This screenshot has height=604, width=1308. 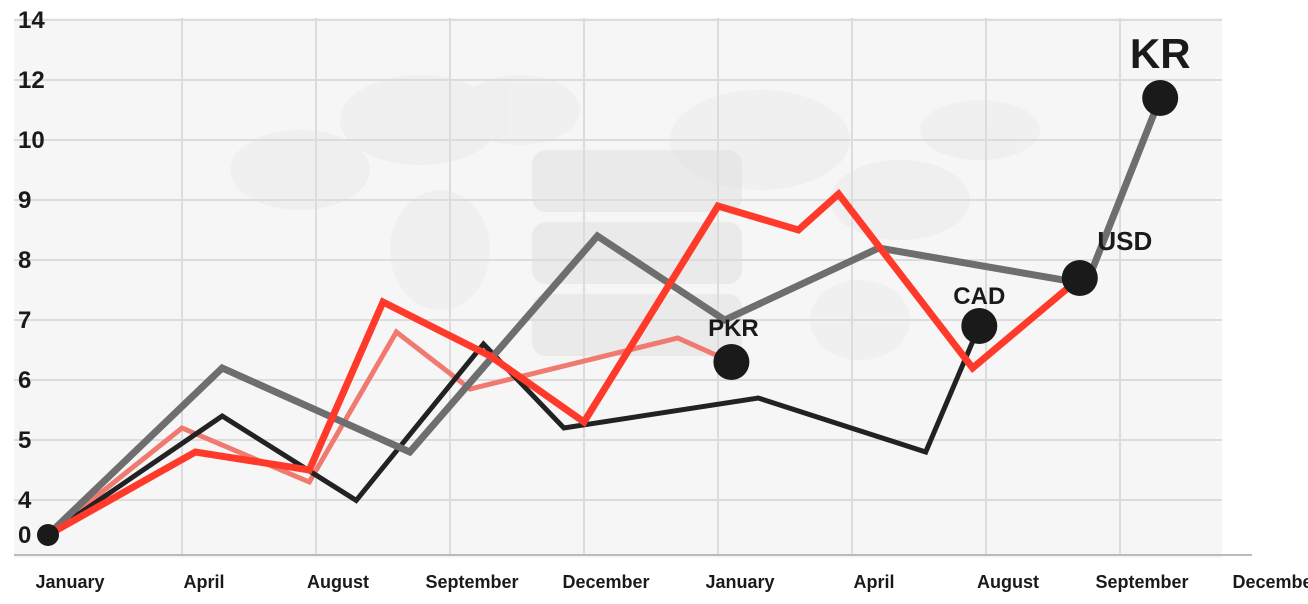 What do you see at coordinates (24, 260) in the screenshot?
I see `y-tick-label: 8` at bounding box center [24, 260].